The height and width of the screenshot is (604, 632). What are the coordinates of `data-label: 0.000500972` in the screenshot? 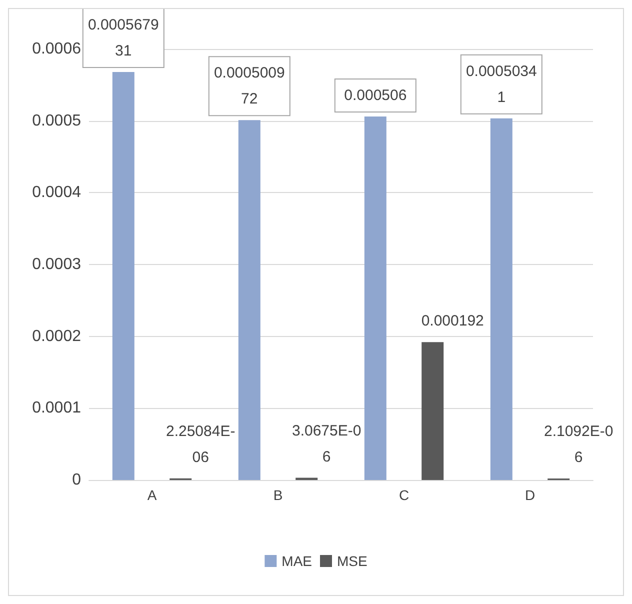 It's located at (249, 86).